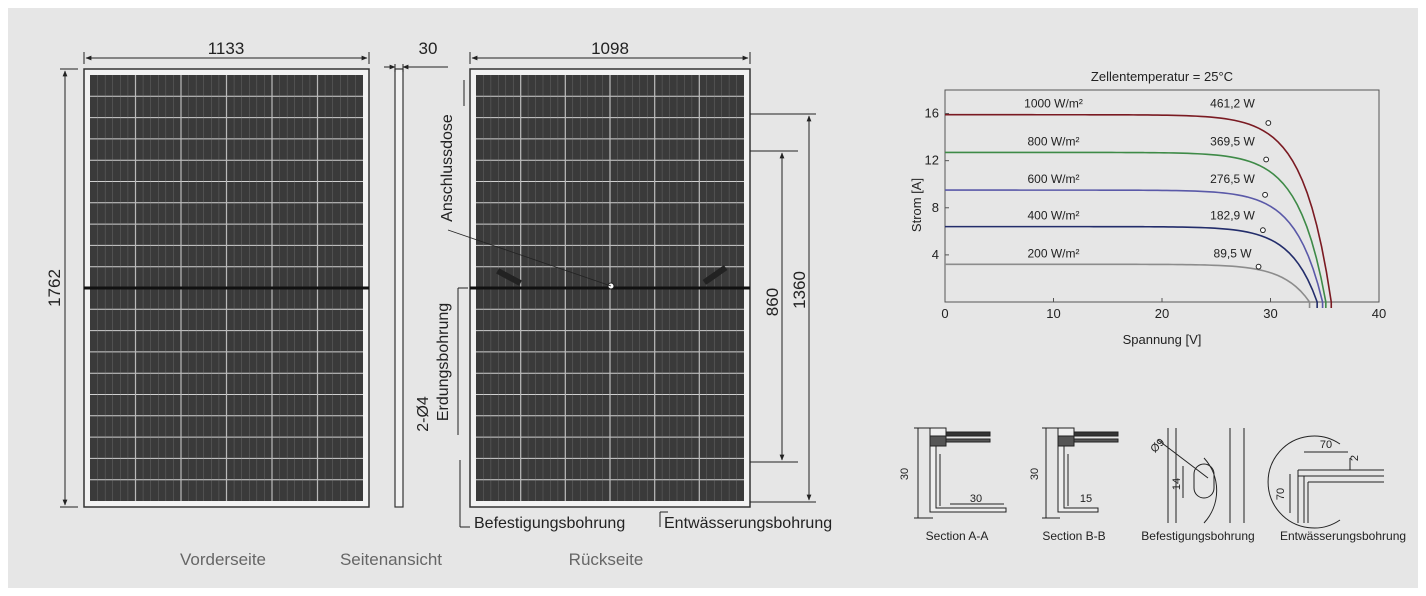  What do you see at coordinates (935, 207) in the screenshot?
I see `y-tick-label: 8` at bounding box center [935, 207].